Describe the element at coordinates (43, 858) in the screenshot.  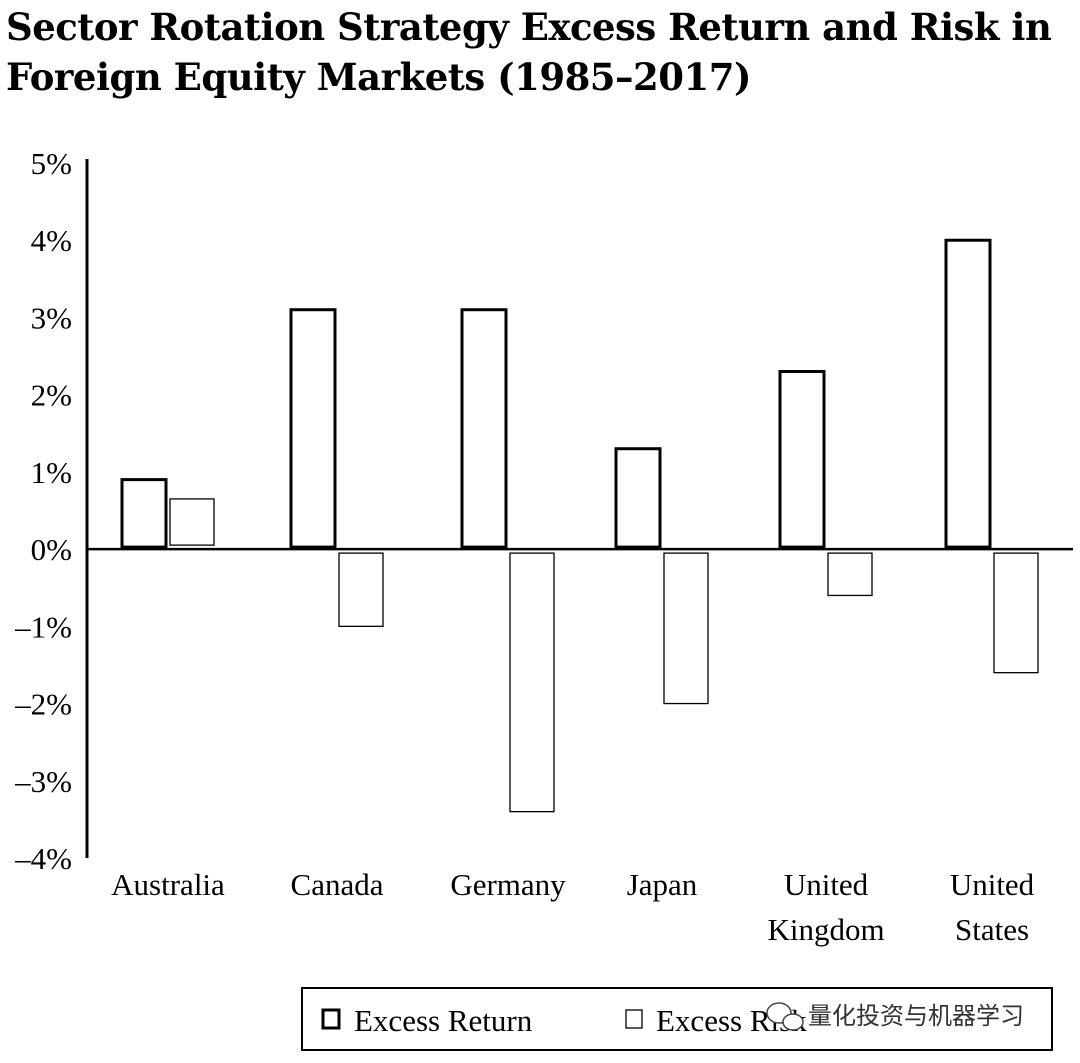
I see `y-tick-label: –4%` at that location.